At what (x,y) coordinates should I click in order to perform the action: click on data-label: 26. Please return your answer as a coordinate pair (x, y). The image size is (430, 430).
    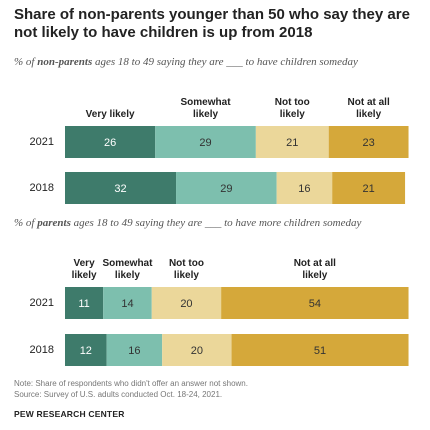
    Looking at the image, I should click on (110, 143).